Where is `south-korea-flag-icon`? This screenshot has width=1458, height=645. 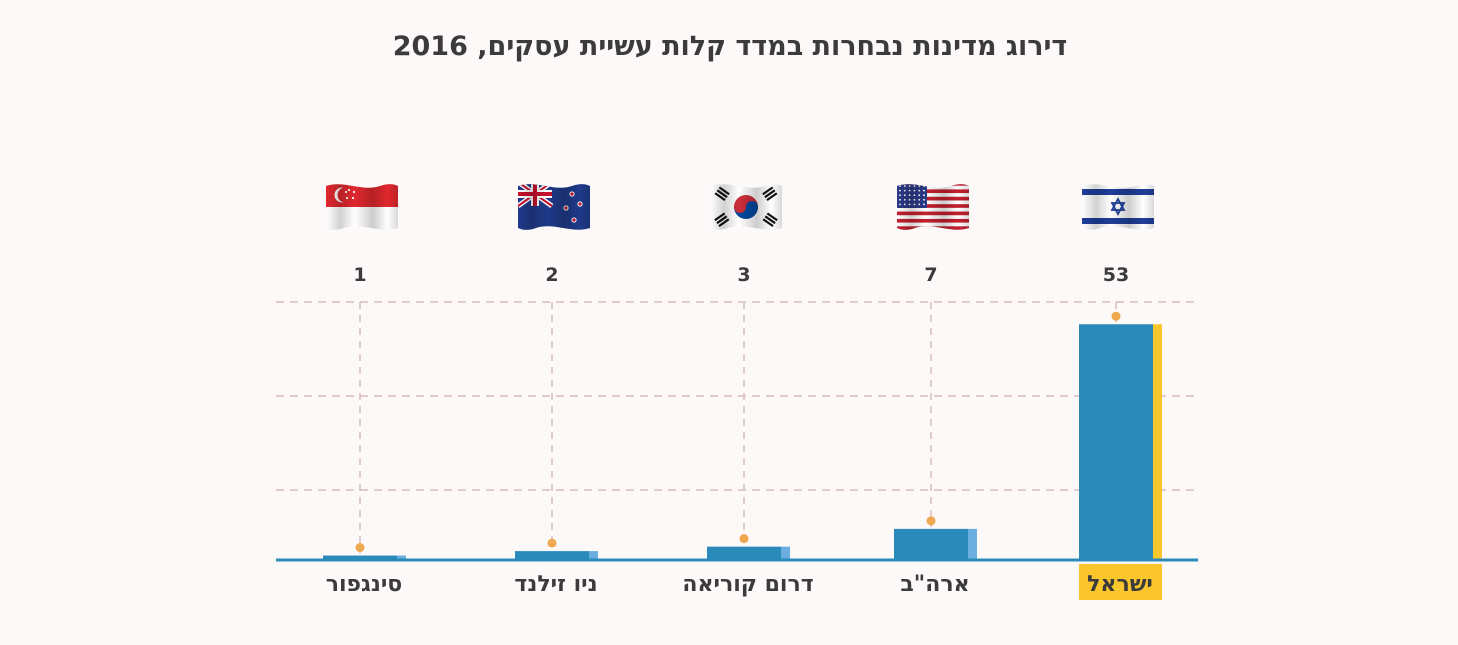
south-korea-flag-icon is located at coordinates (746, 207).